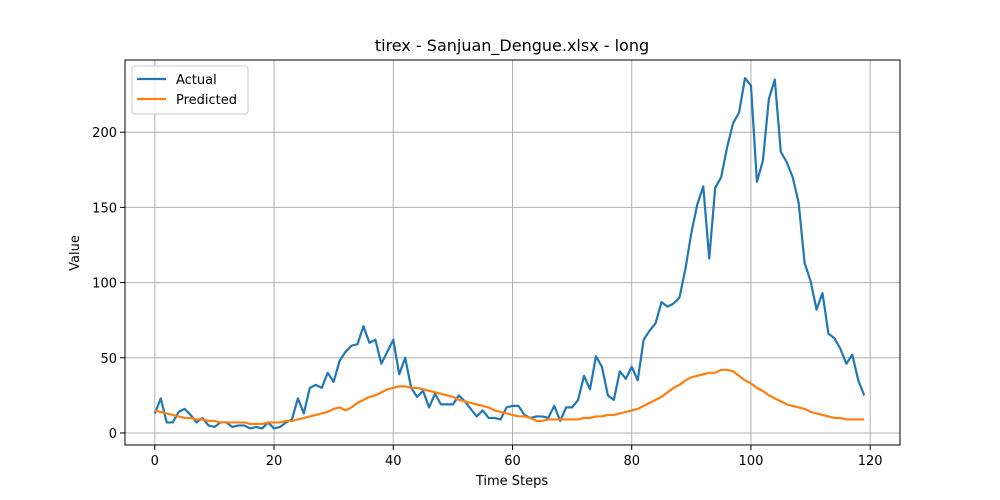 This screenshot has height=500, width=1000. Describe the element at coordinates (631, 461) in the screenshot. I see `x-tick-label: 80` at that location.